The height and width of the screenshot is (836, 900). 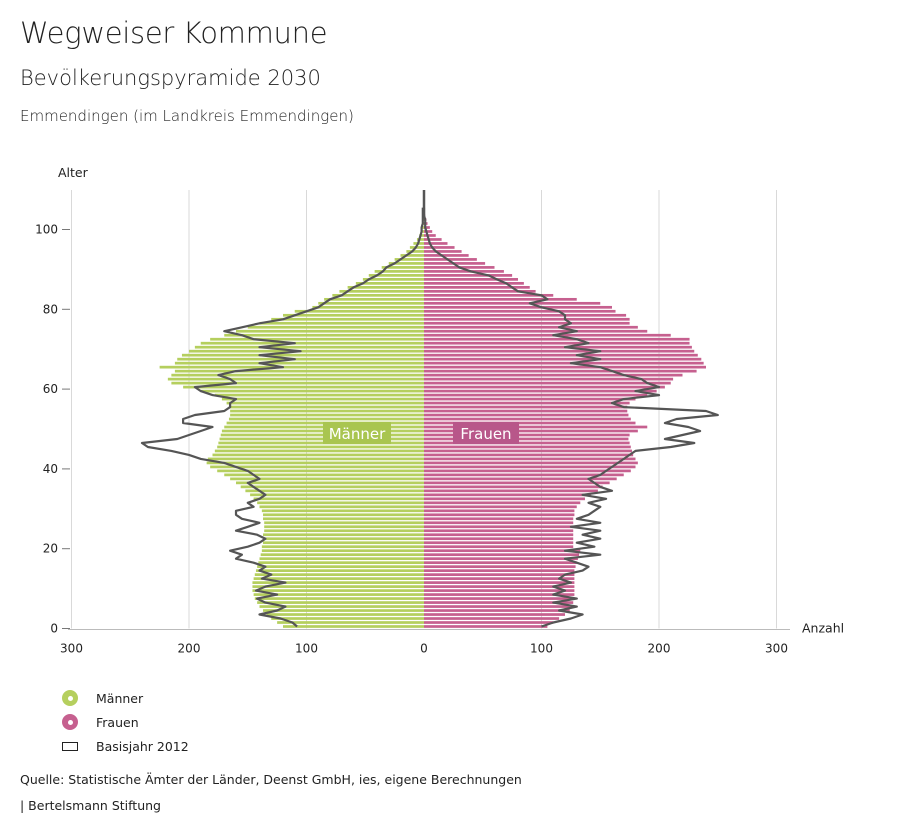 I want to click on x-tick-label: 0, so click(x=424, y=649).